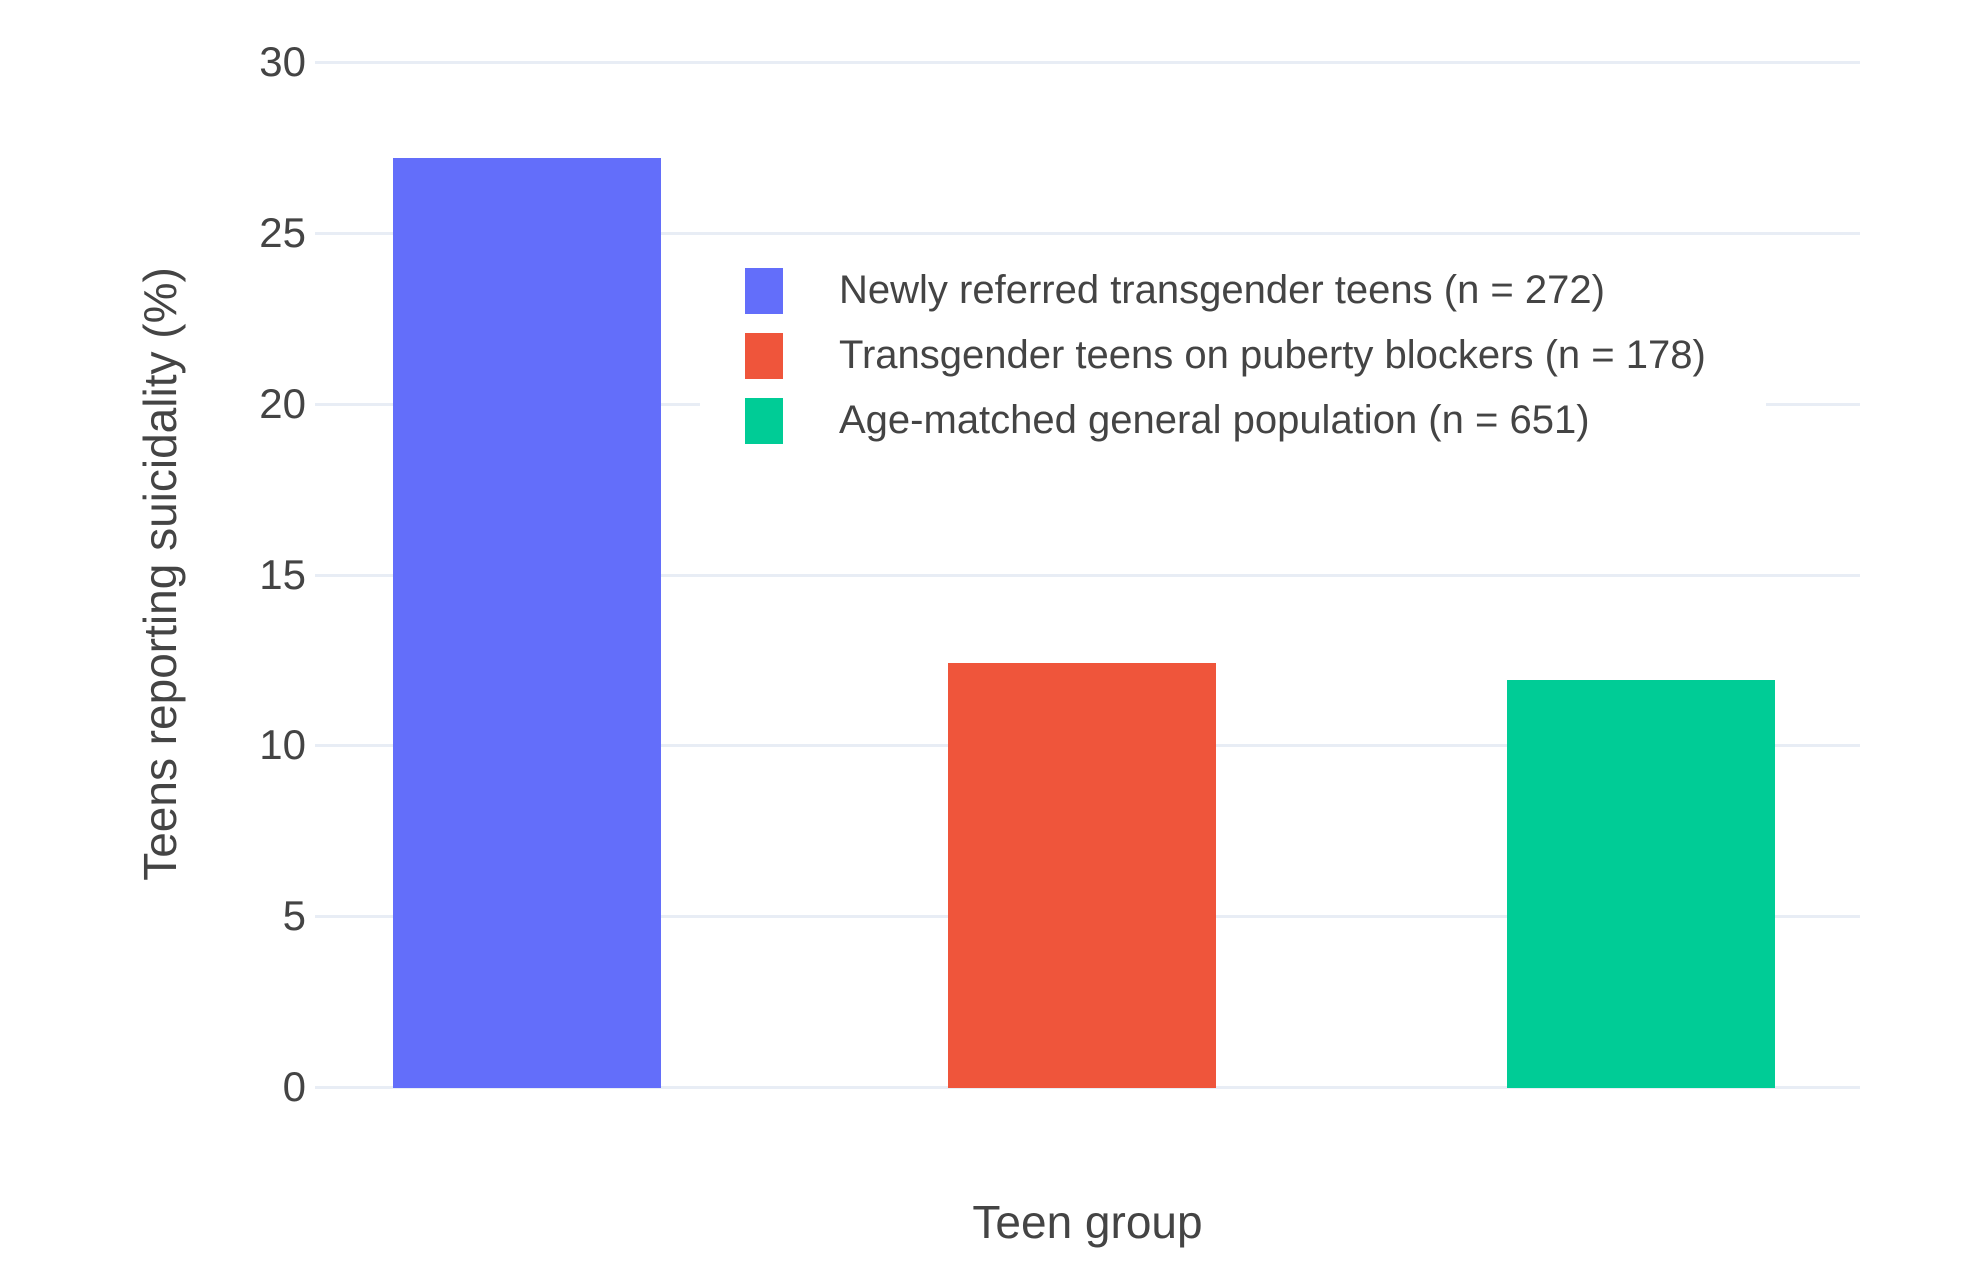 This screenshot has width=1987, height=1269. I want to click on legend-label: Age-matched general population (n = 651), so click(1214, 420).